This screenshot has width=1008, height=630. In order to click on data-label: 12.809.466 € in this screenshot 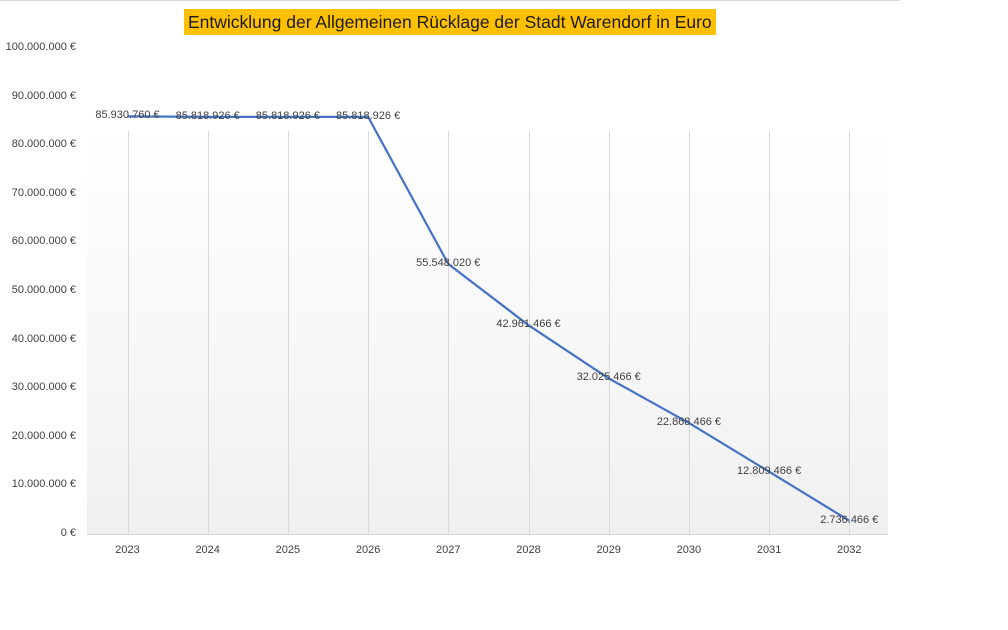, I will do `click(769, 470)`.